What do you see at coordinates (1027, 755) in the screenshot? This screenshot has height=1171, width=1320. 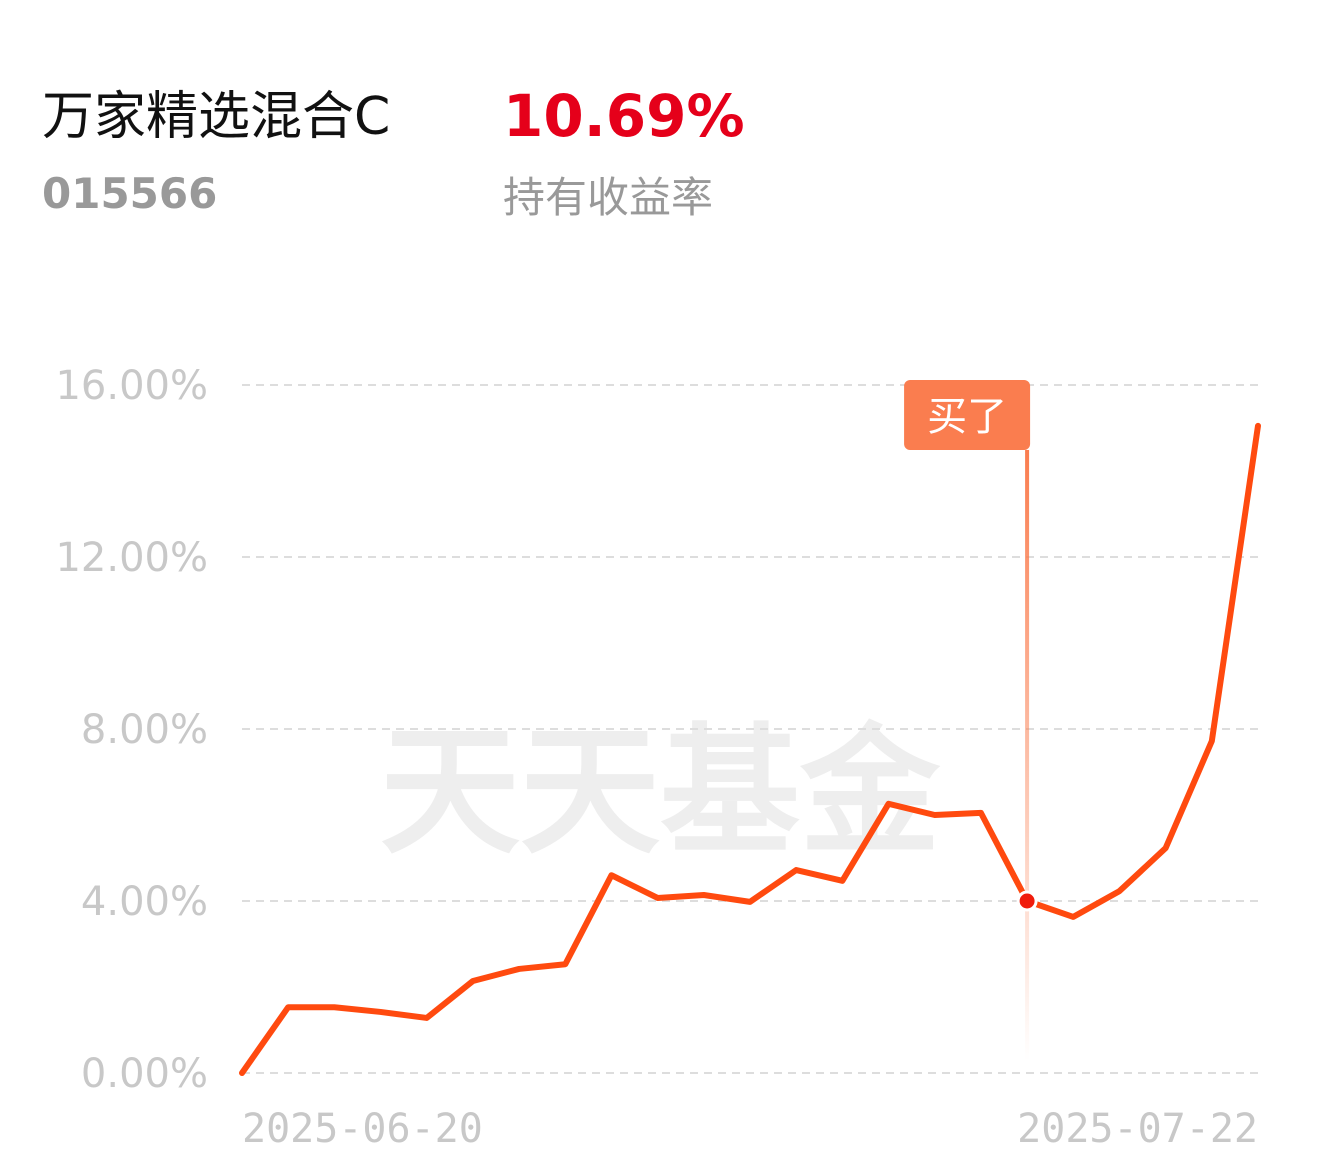 I see `buy-line` at bounding box center [1027, 755].